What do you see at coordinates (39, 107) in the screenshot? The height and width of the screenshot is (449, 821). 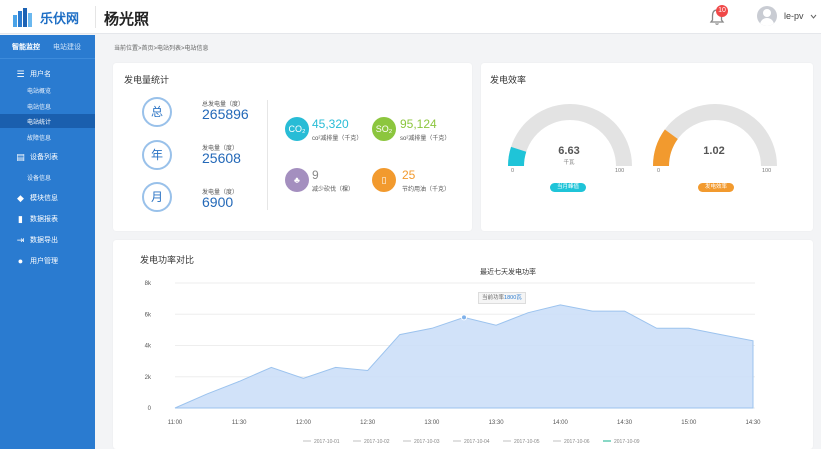 I see `sidebar-item-station-info: 电站信息` at bounding box center [39, 107].